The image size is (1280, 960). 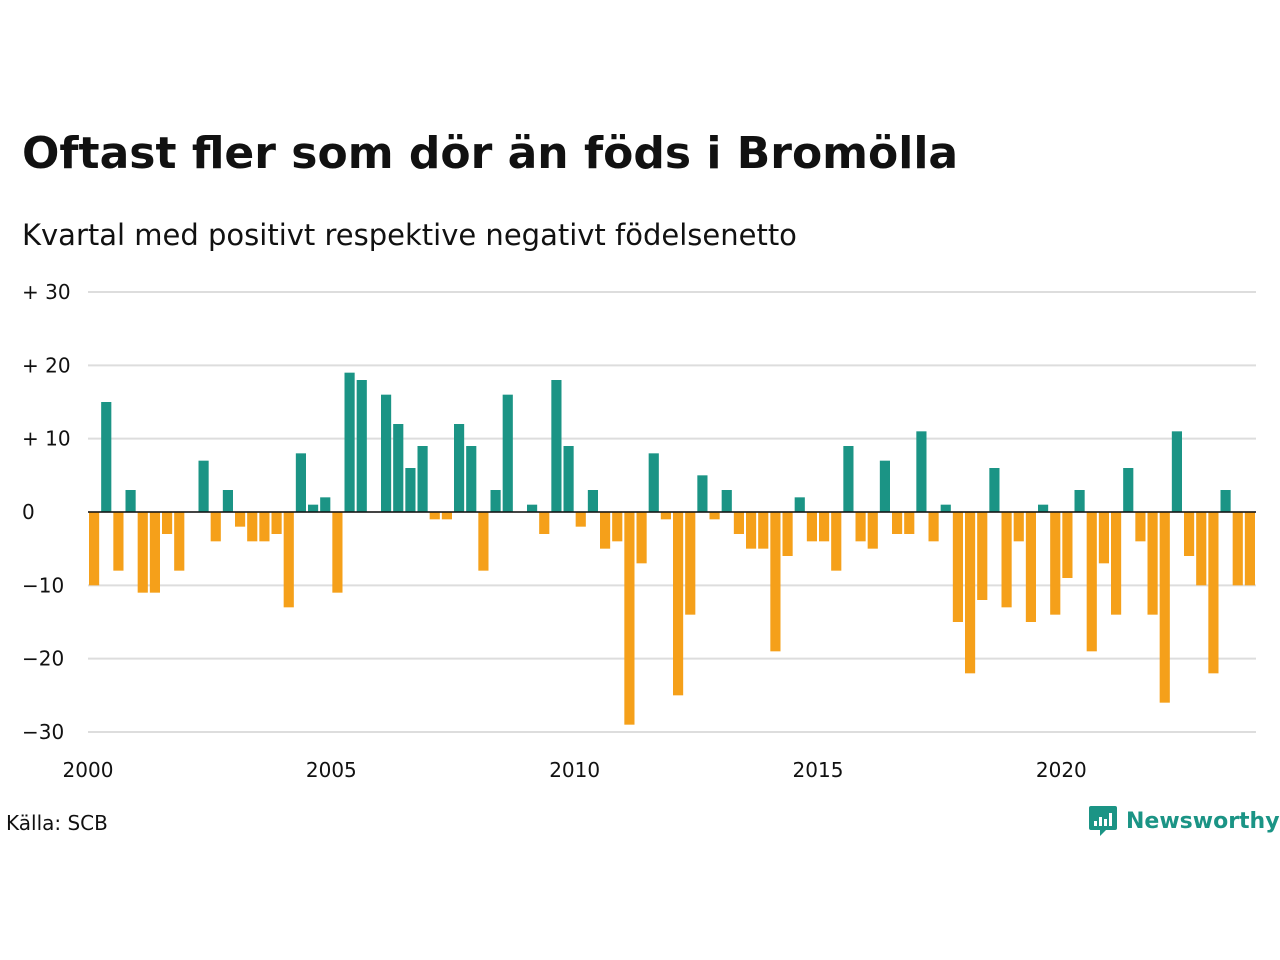 What do you see at coordinates (490, 153) in the screenshot?
I see `chart-title: Oftast fler som dör än föds i Bromölla` at bounding box center [490, 153].